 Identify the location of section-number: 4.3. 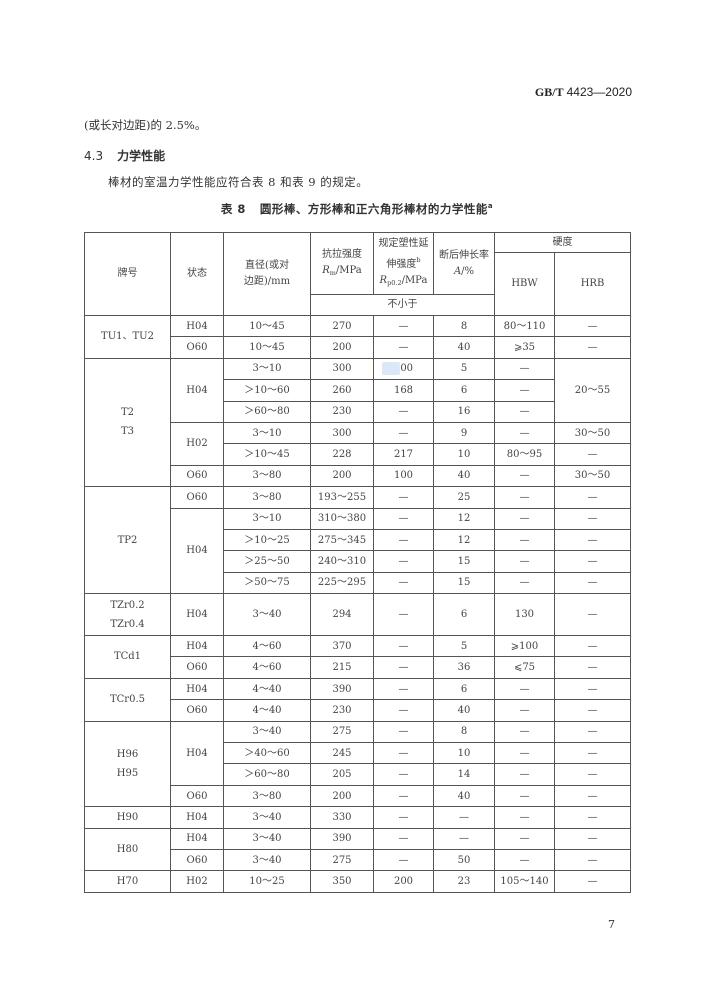
(94, 156).